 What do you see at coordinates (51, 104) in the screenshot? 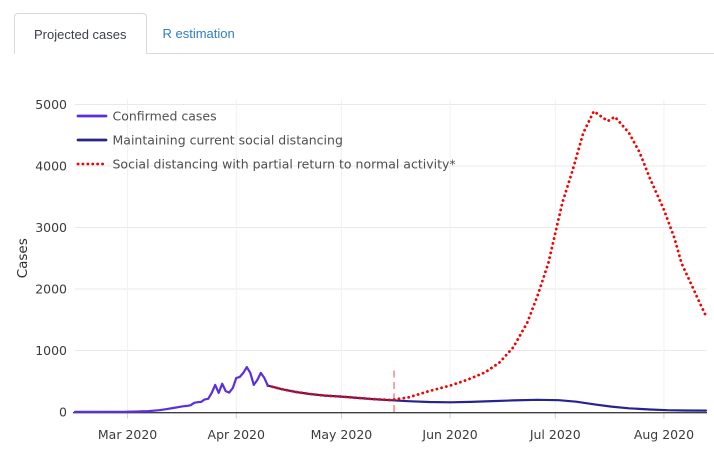
I see `y-tick-label: 5000` at bounding box center [51, 104].